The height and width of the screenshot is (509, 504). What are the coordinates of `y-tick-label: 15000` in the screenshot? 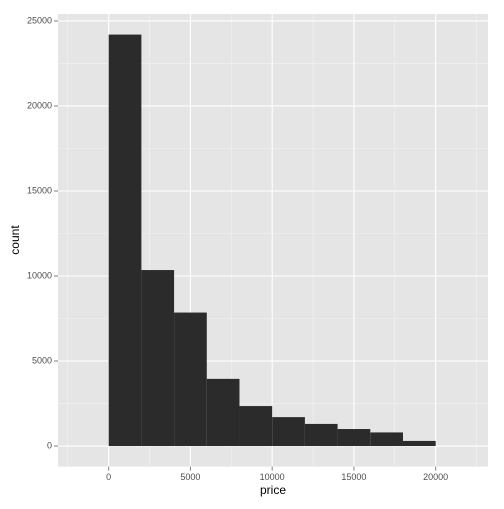 It's located at (39, 190).